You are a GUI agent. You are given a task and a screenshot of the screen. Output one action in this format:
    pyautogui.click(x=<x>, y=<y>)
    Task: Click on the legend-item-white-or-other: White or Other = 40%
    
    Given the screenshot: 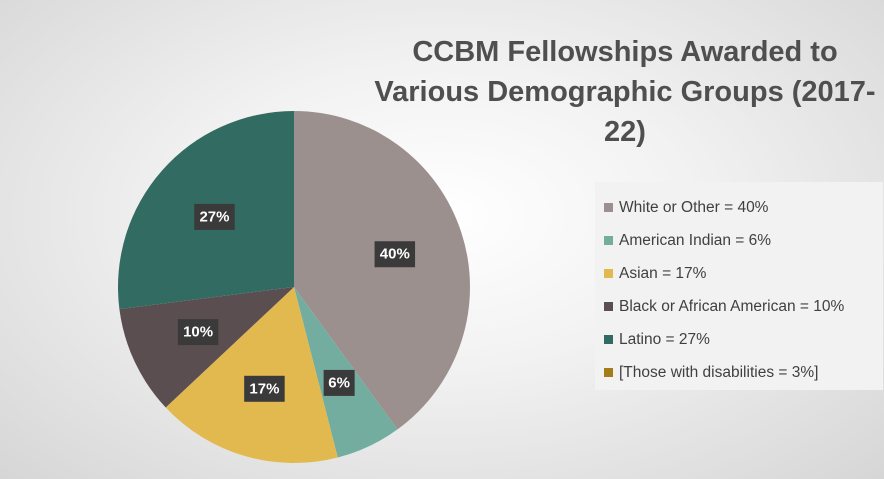 What is the action you would take?
    pyautogui.click(x=743, y=207)
    